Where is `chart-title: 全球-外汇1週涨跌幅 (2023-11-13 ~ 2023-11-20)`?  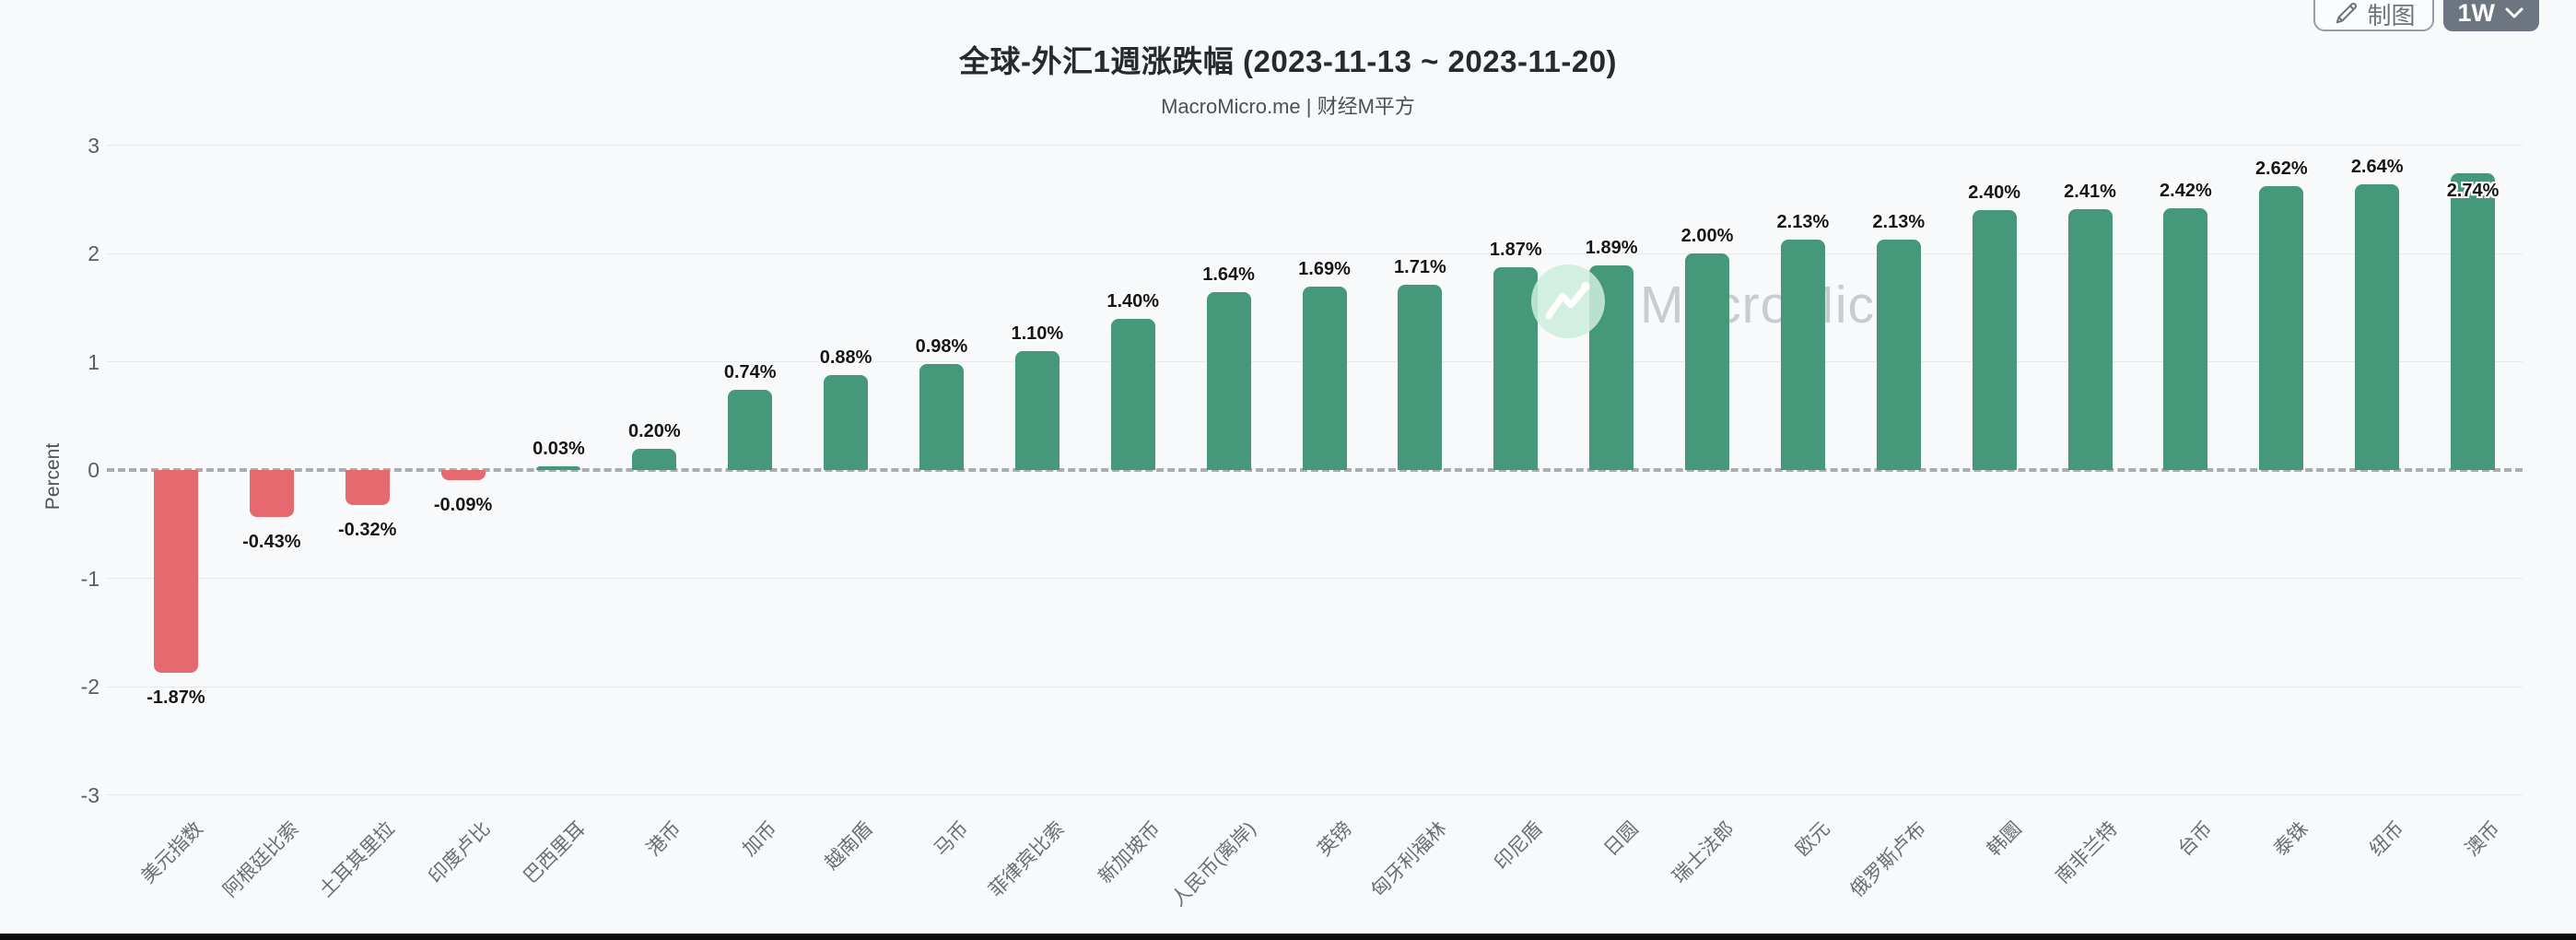
chart-title: 全球-外汇1週涨跌幅 (2023-11-13 ~ 2023-11-20) is located at coordinates (1288, 61).